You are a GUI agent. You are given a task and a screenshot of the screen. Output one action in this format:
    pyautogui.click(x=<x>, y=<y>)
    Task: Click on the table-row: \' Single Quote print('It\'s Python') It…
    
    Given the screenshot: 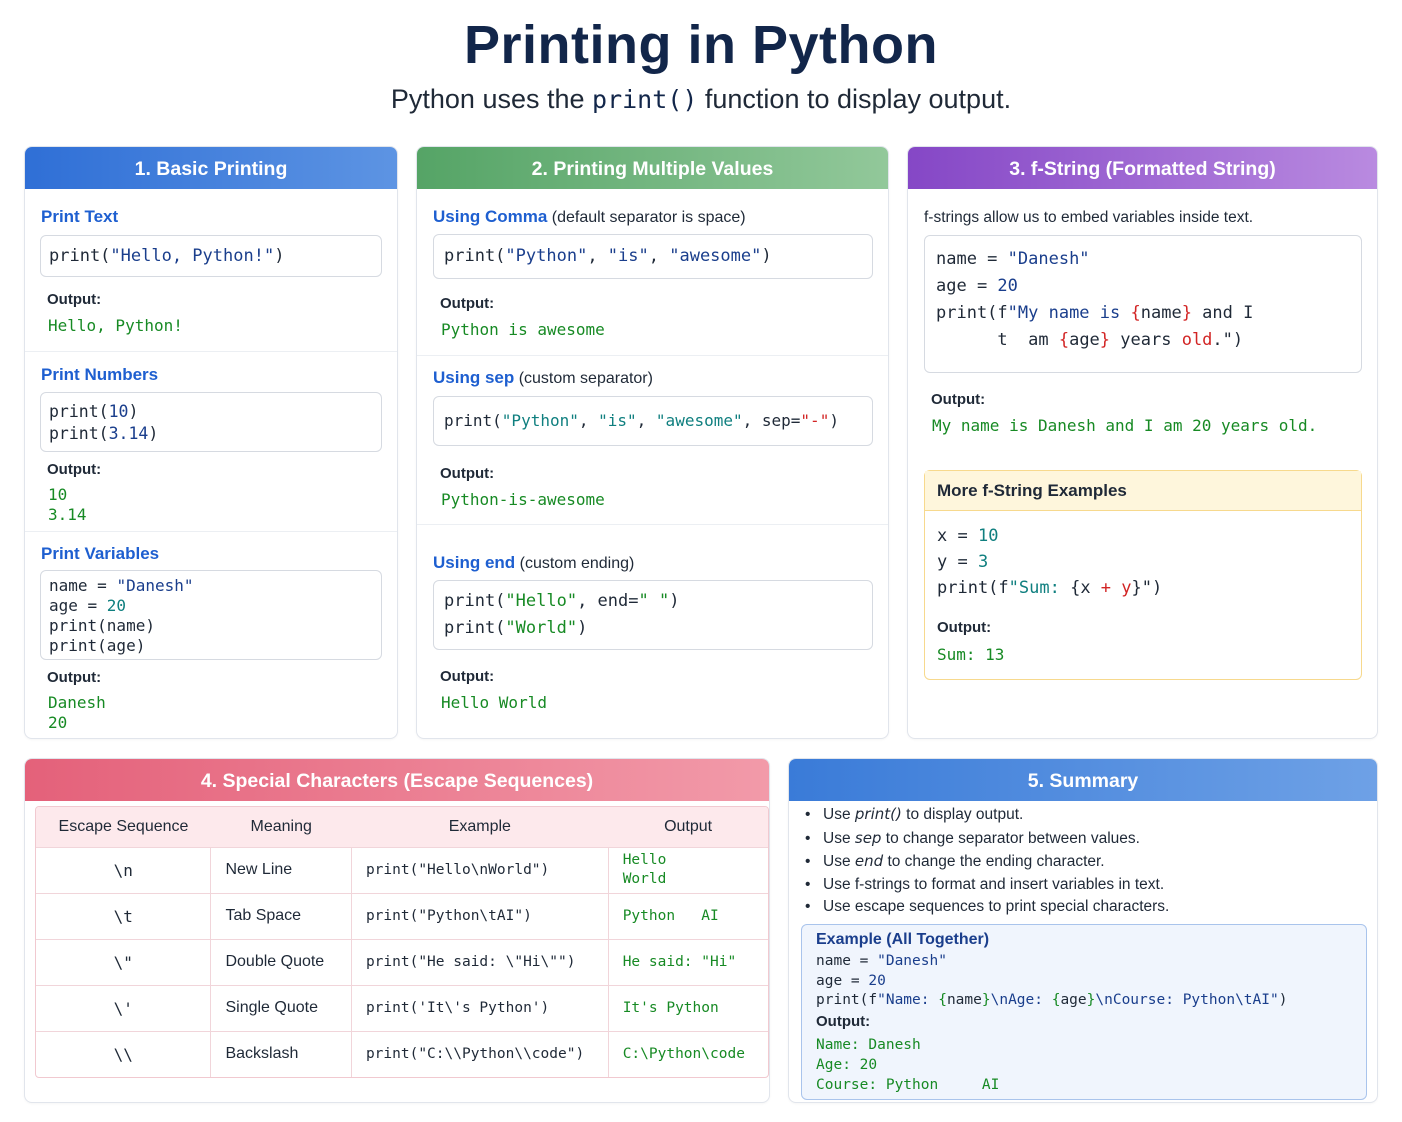 What is the action you would take?
    pyautogui.click(x=402, y=1007)
    